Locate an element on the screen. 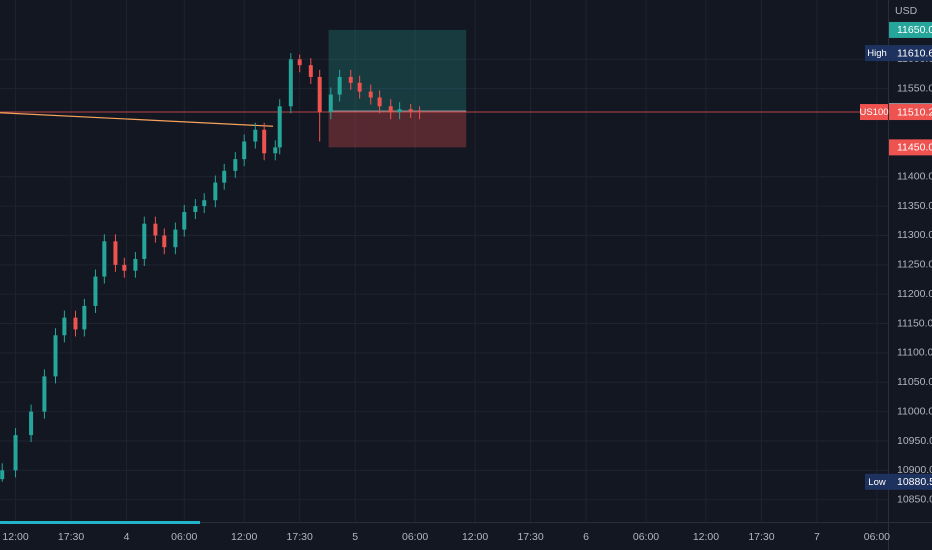  symbol-box is located at coordinates (874, 112).